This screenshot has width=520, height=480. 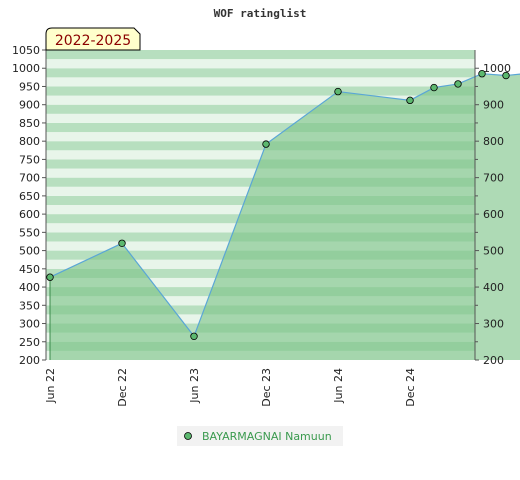 I want to click on period-badge: 2022-2025, so click(x=93, y=39).